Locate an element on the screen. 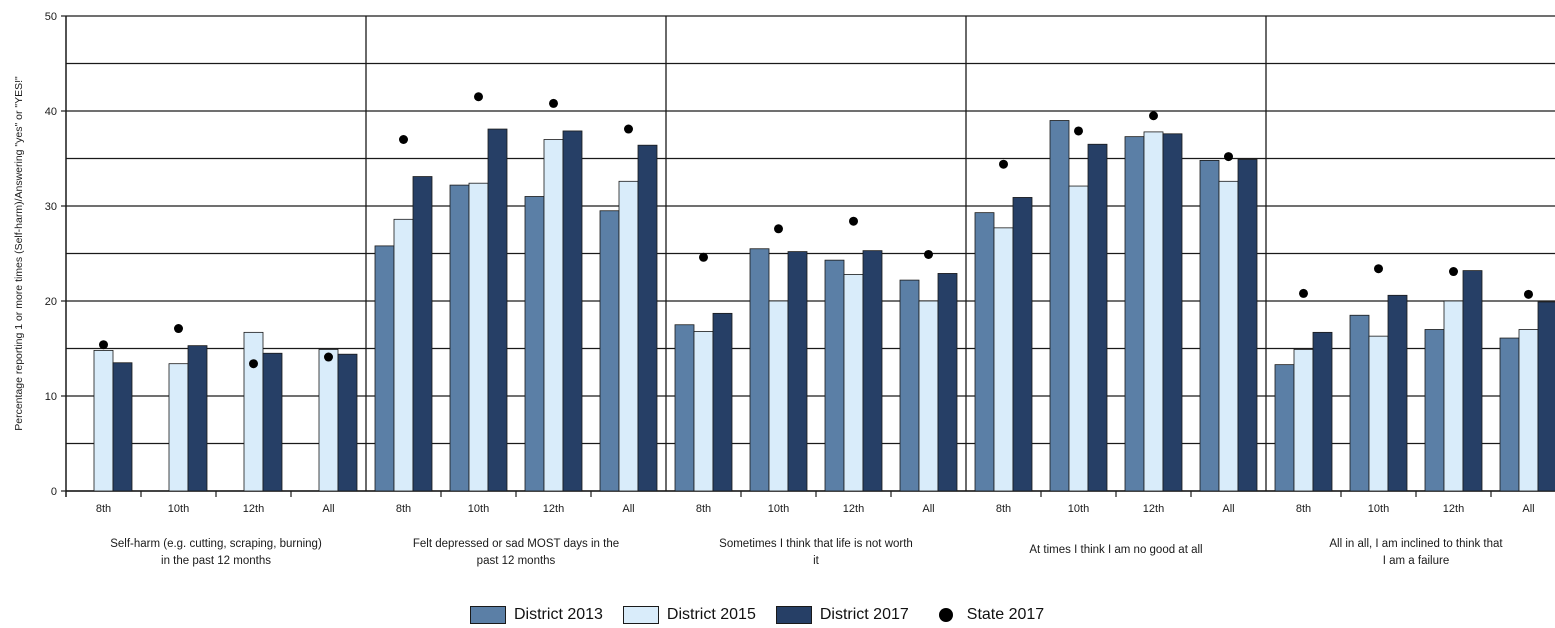 This screenshot has height=628, width=1555. group-label: Felt depressed or sad MOST days in the is located at coordinates (516, 544).